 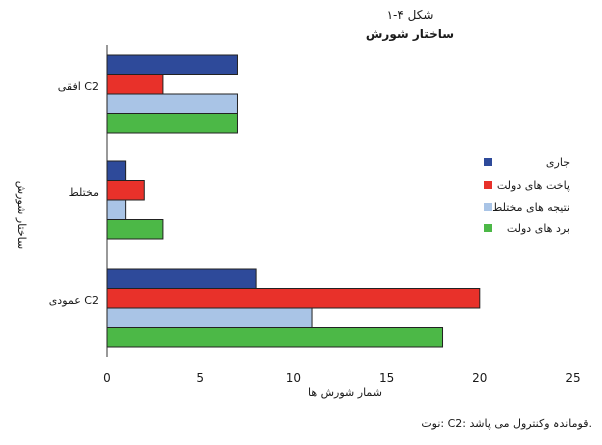 I want to click on y-axis-label: ساختار شورش, so click(x=21, y=215).